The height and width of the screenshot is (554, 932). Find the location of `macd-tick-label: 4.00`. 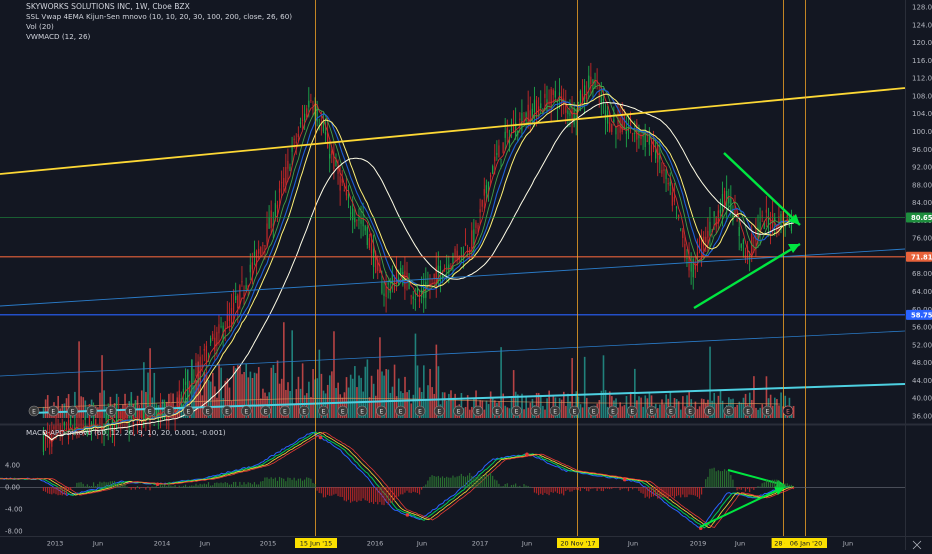

macd-tick-label: 4.00 is located at coordinates (12, 466).